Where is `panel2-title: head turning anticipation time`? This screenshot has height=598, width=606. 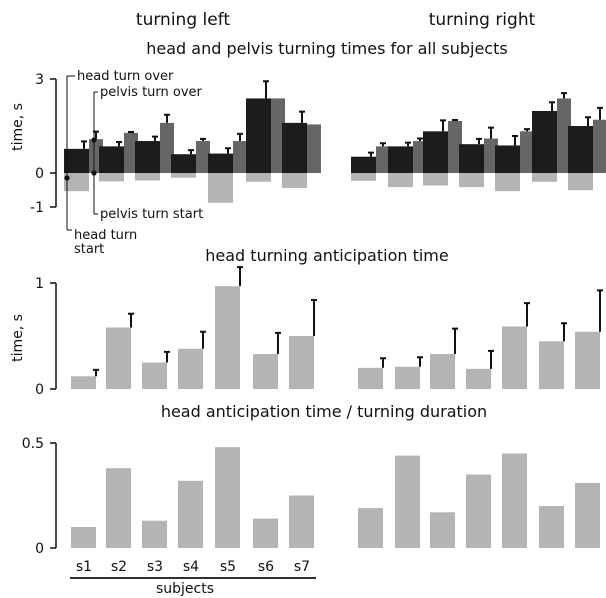 panel2-title: head turning anticipation time is located at coordinates (326, 255).